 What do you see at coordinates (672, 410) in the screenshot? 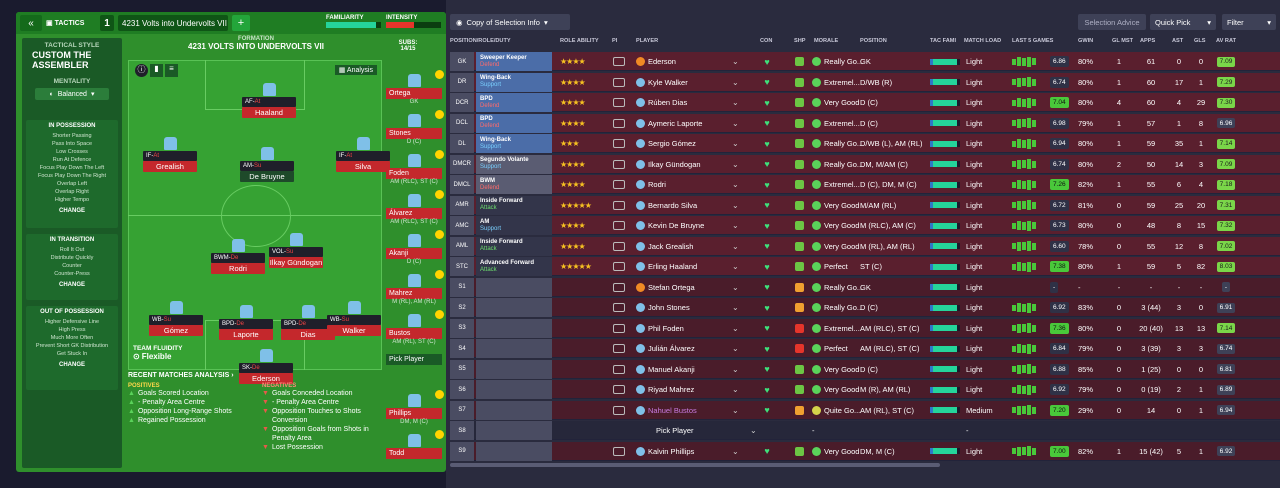
I see `player-name: Nahuel Bustos` at bounding box center [672, 410].